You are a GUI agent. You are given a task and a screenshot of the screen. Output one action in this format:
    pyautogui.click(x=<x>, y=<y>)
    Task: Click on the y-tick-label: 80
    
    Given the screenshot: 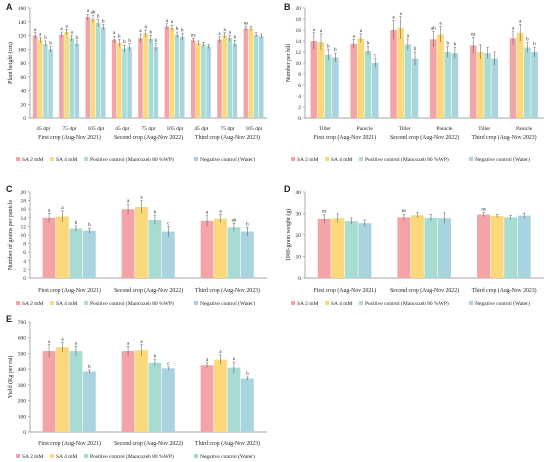 What is the action you would take?
    pyautogui.click(x=24, y=64)
    